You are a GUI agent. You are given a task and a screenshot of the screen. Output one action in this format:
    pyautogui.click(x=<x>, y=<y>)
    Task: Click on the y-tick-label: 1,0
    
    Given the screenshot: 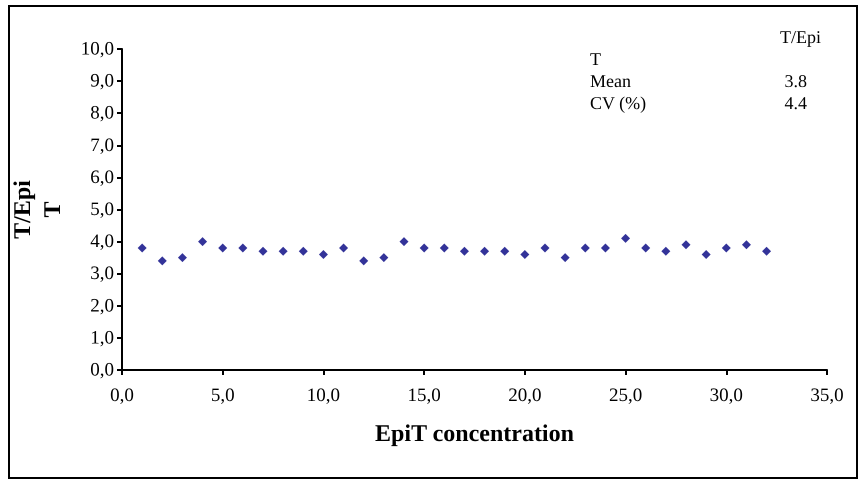 What is the action you would take?
    pyautogui.click(x=102, y=337)
    